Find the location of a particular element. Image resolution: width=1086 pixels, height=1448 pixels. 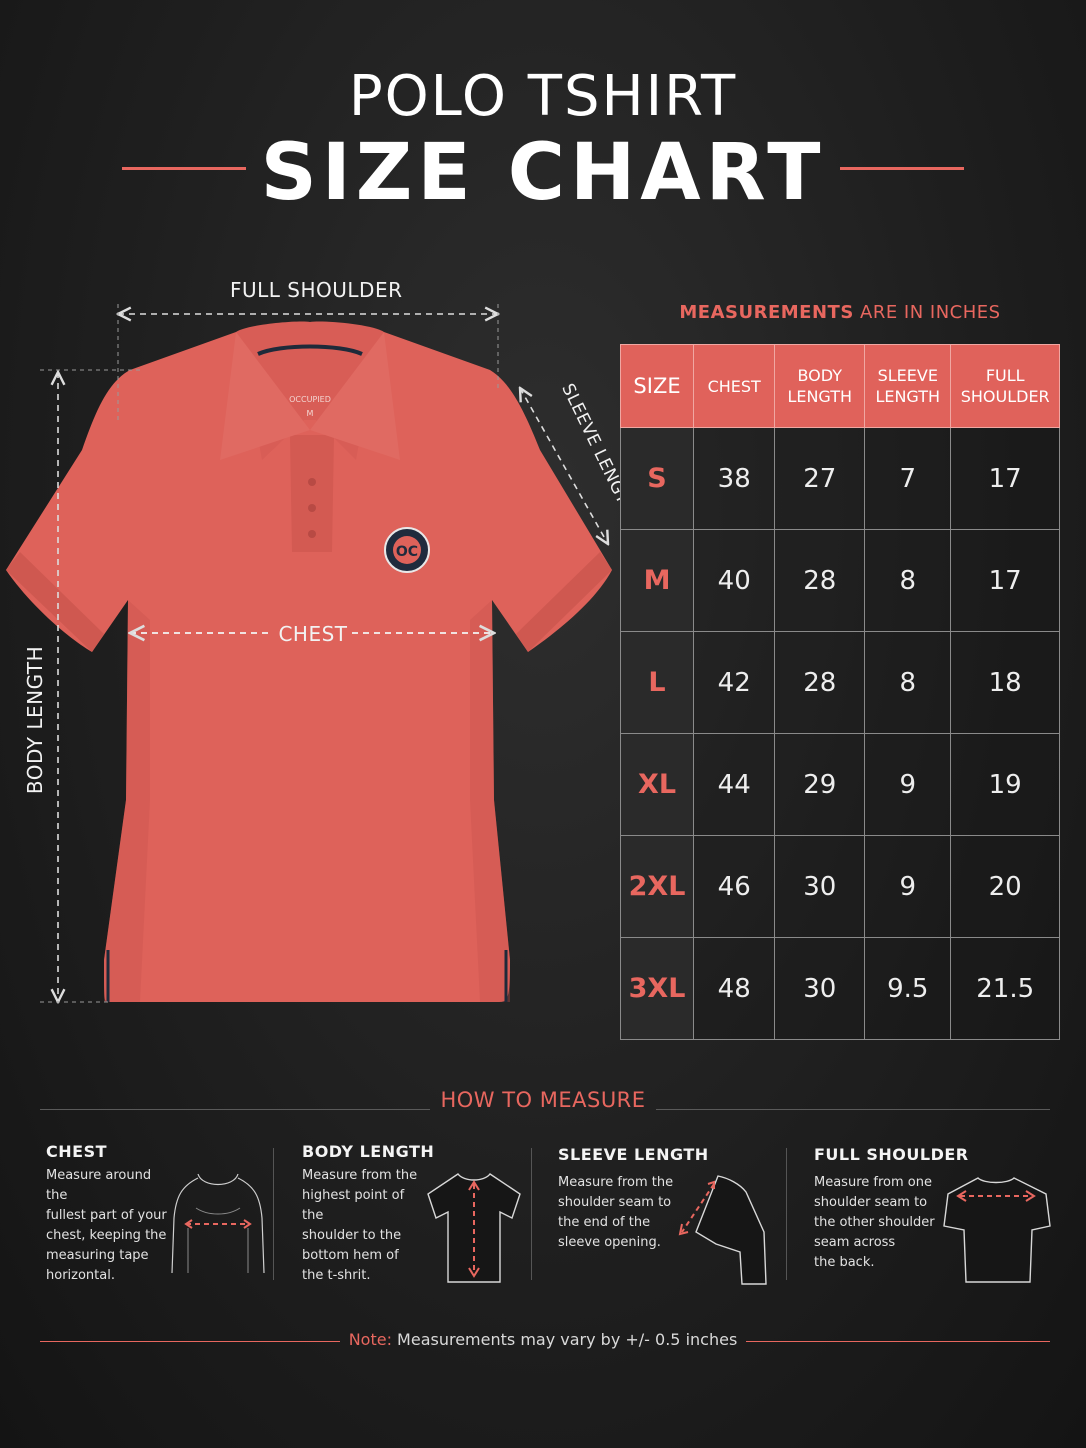

chest-cell: 44 is located at coordinates (734, 784).